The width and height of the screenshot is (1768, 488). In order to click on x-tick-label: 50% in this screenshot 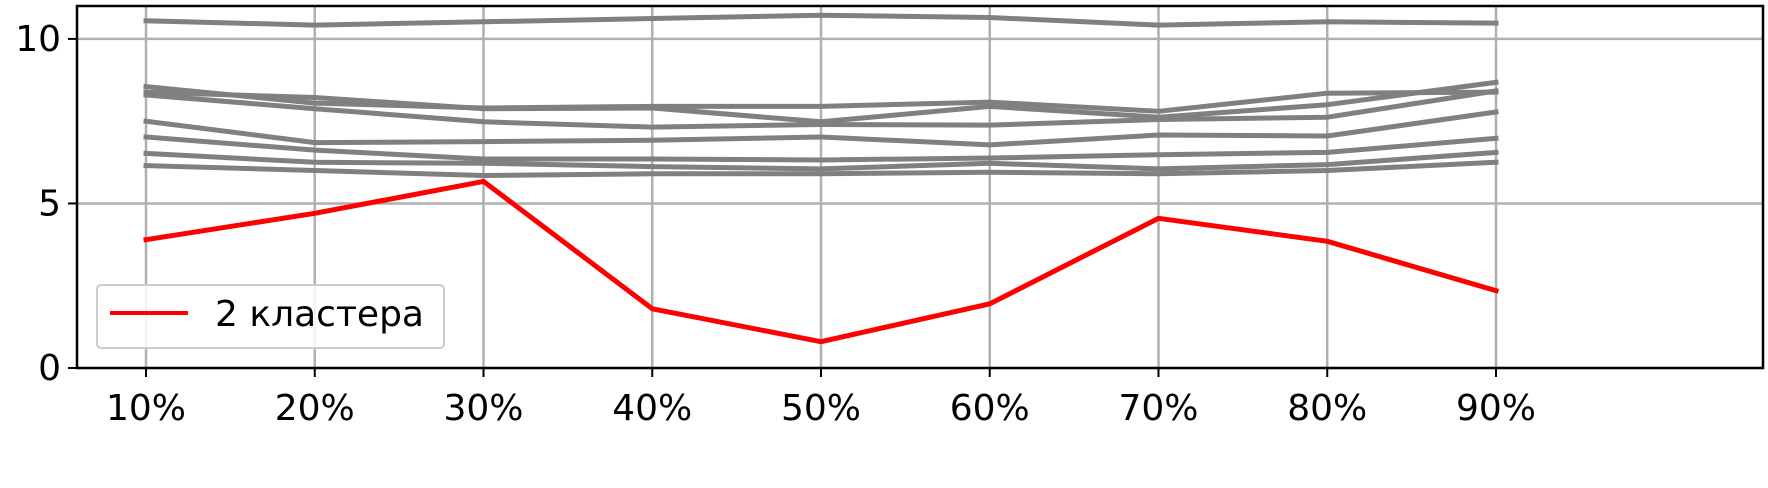, I will do `click(821, 408)`.